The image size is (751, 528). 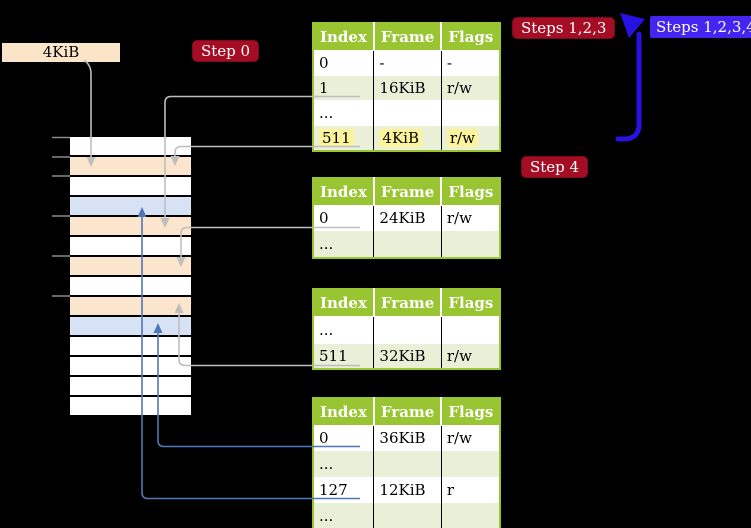 I want to click on table-row-highlighted: 511 4KiB r/w, so click(x=407, y=138).